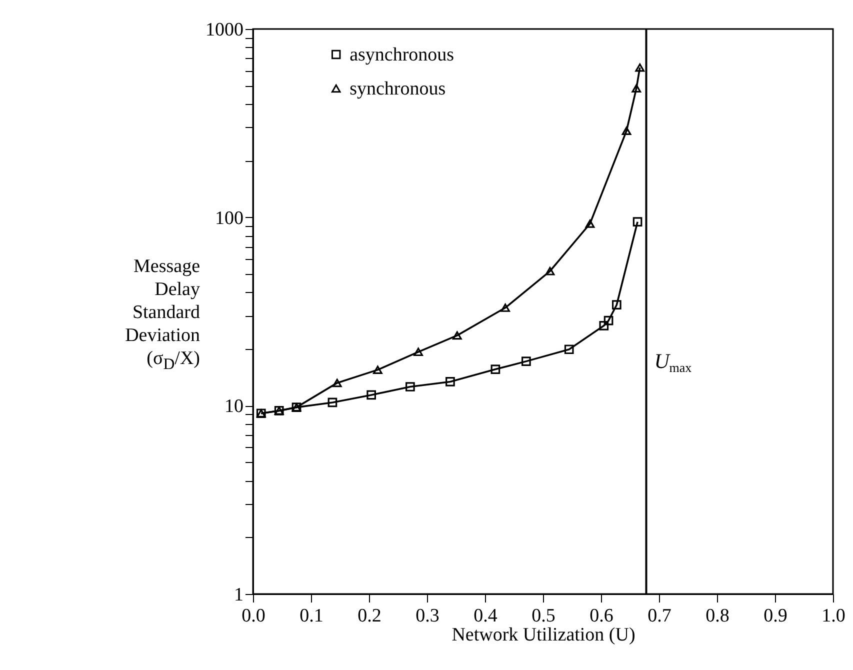 Image resolution: width=853 pixels, height=670 pixels. Describe the element at coordinates (544, 616) in the screenshot. I see `x-tick-label: 0.5` at that location.